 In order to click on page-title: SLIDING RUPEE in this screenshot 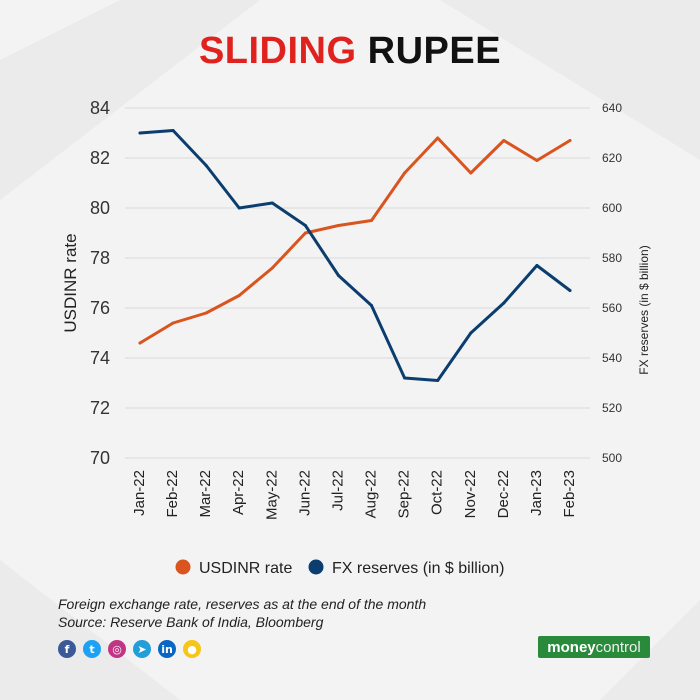, I will do `click(350, 51)`.